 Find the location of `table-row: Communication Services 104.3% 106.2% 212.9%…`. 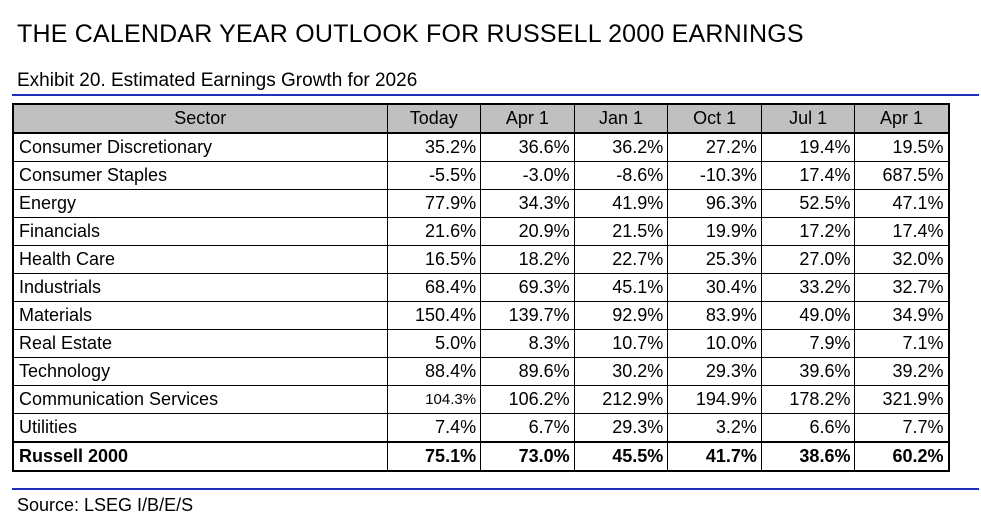

table-row: Communication Services 104.3% 106.2% 212.9%… is located at coordinates (481, 399).